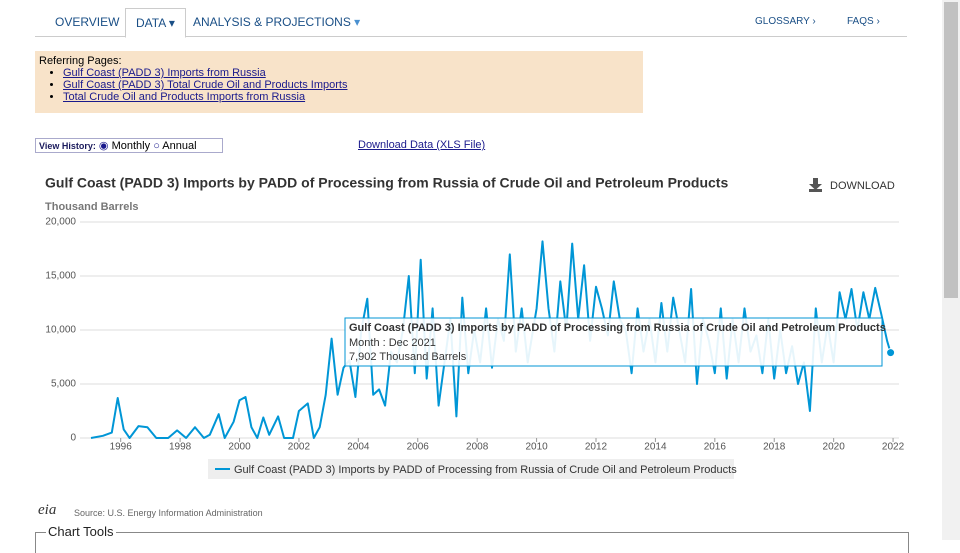  What do you see at coordinates (596, 447) in the screenshot?
I see `x-tick-label: 2012` at bounding box center [596, 447].